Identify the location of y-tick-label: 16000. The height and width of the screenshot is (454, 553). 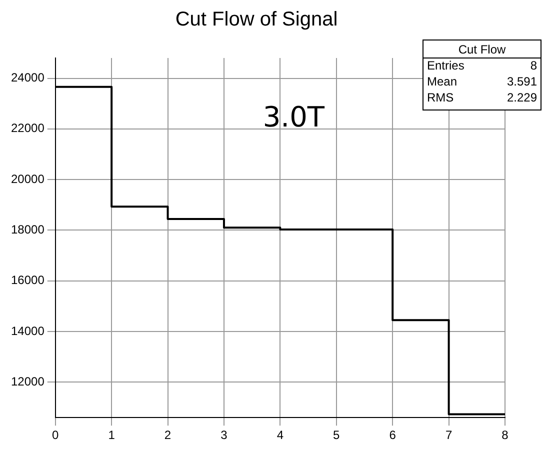
(27, 280).